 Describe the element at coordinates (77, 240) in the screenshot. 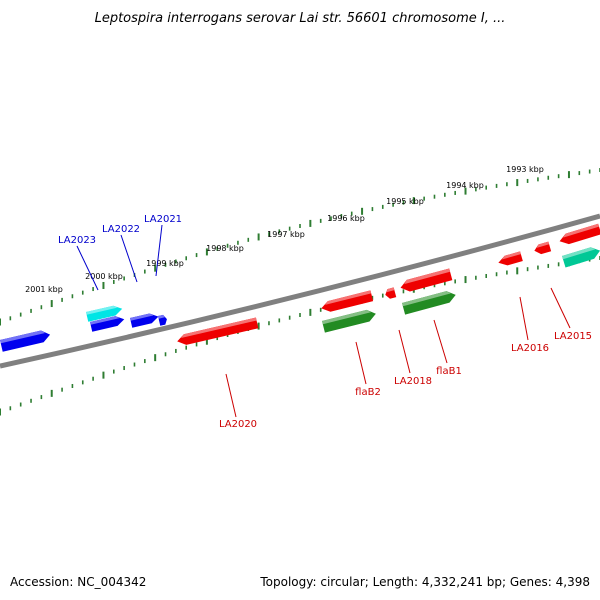

I see `gene-label: LA2023` at that location.